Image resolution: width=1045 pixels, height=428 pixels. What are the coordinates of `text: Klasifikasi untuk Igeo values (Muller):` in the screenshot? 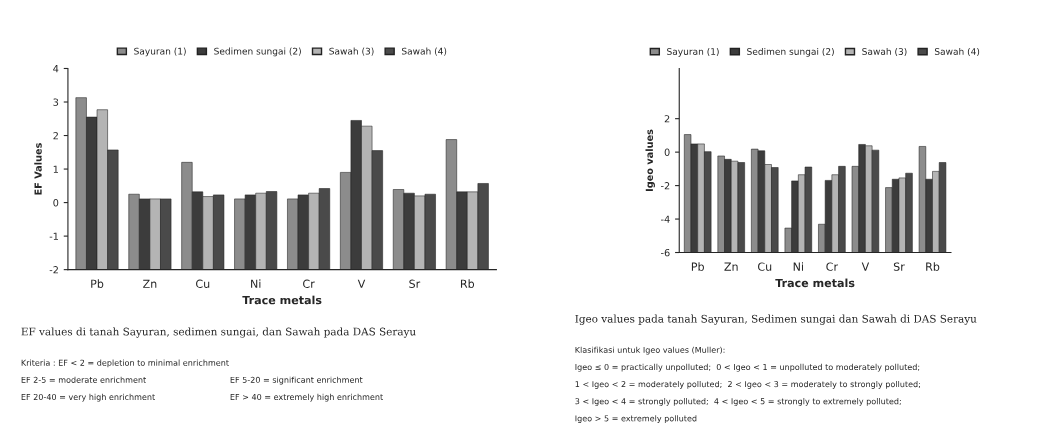 It's located at (650, 350).